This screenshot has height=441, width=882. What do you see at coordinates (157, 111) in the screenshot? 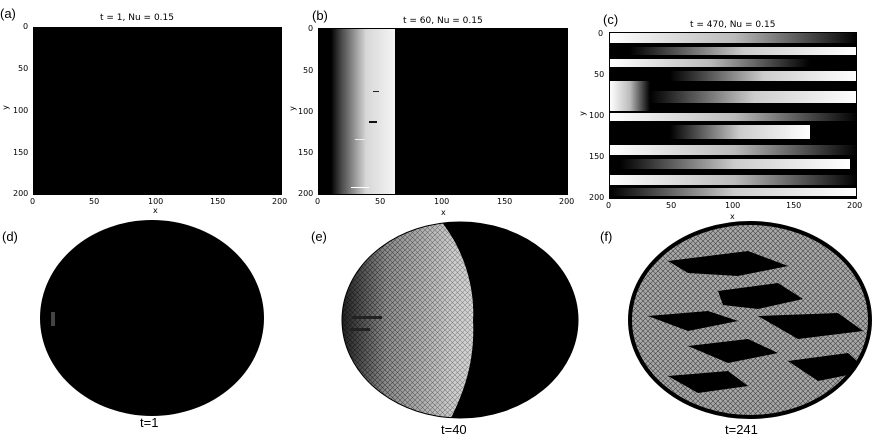
I see `panel-a-plot` at bounding box center [157, 111].